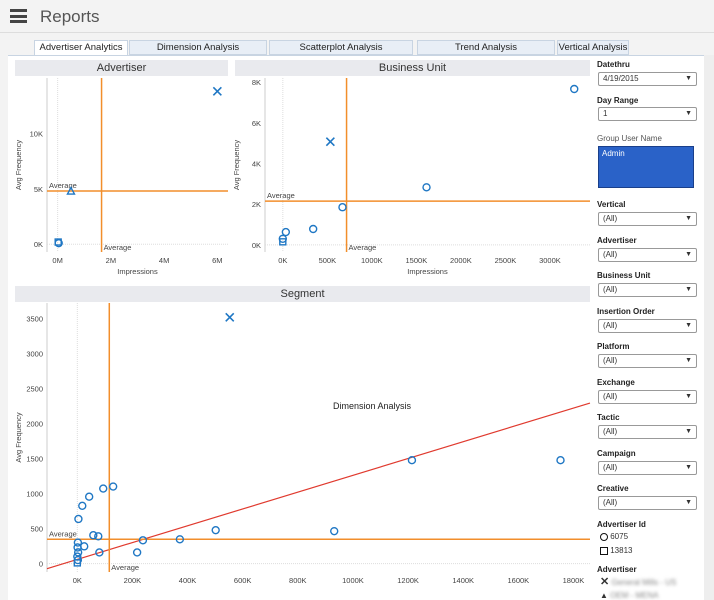 This screenshot has height=600, width=714. I want to click on legend-item-advertiser-1: ✕ General Mills - US, so click(638, 582).